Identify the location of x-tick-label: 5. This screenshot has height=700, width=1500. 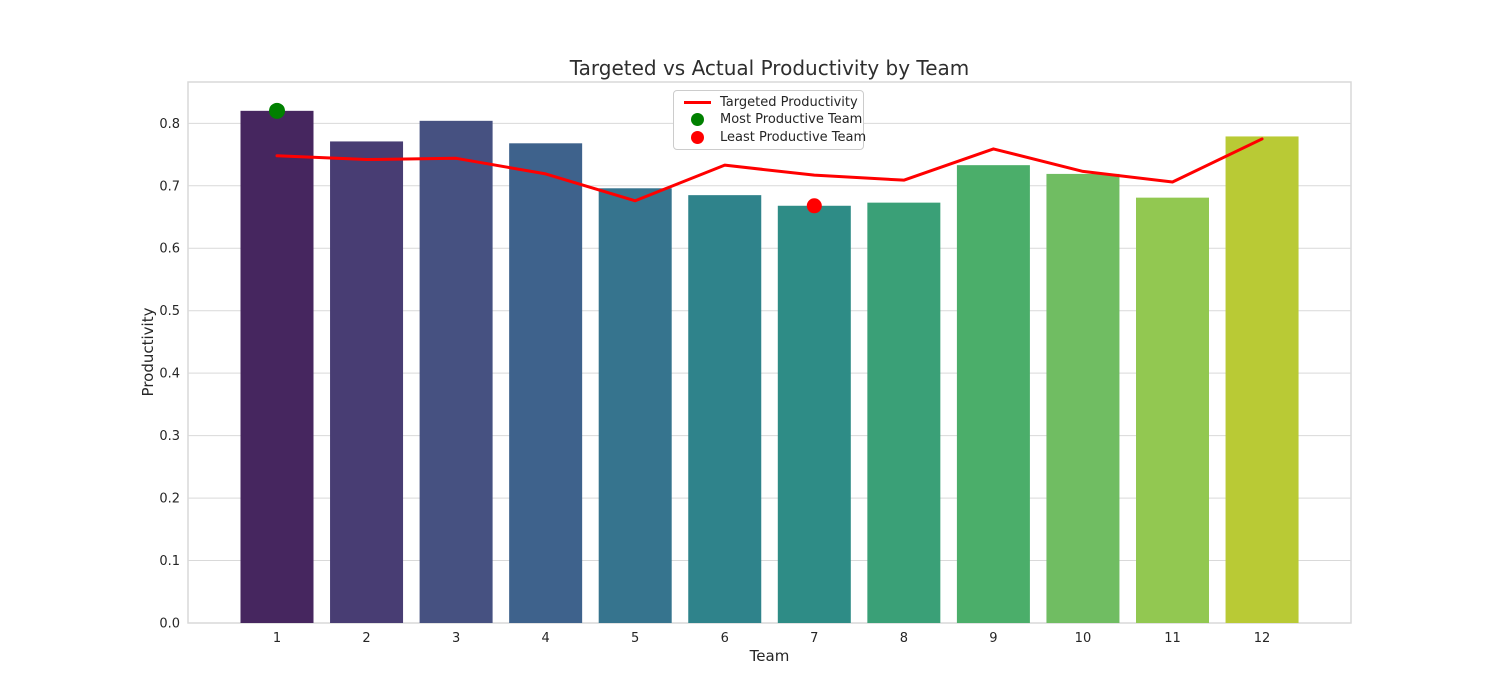
(635, 638).